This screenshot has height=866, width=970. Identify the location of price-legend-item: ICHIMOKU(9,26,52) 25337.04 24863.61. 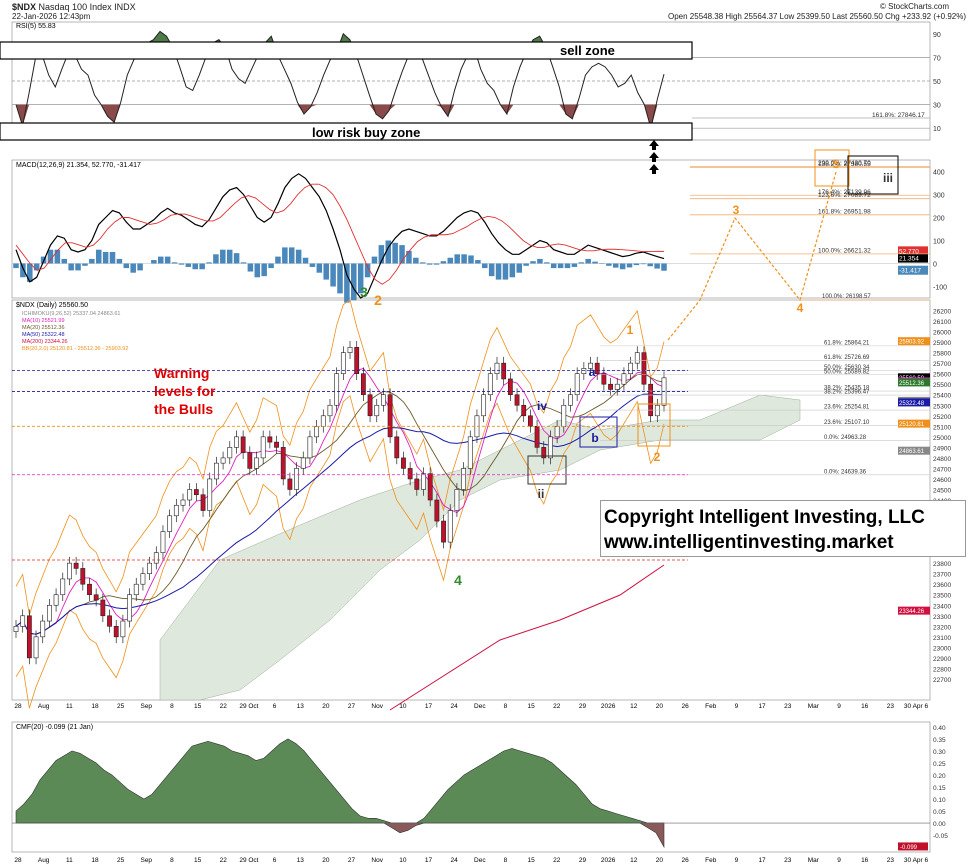
(71, 314).